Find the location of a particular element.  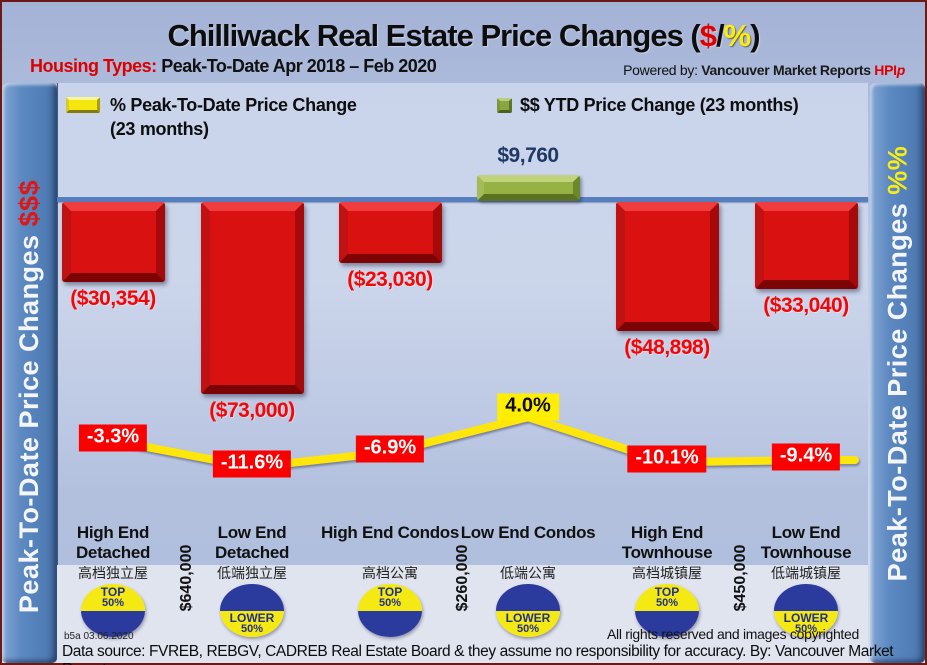

percent-change-line is located at coordinates (470, 442).